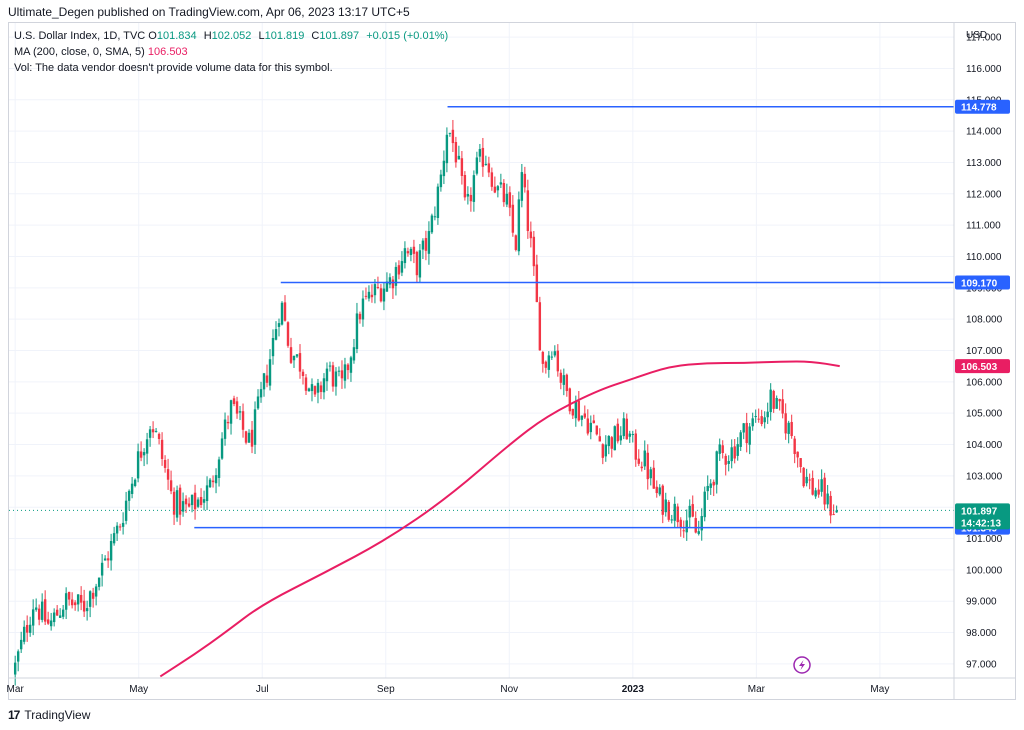 The image size is (1024, 730). Describe the element at coordinates (979, 511) in the screenshot. I see `last-price-tag: 101.897` at that location.